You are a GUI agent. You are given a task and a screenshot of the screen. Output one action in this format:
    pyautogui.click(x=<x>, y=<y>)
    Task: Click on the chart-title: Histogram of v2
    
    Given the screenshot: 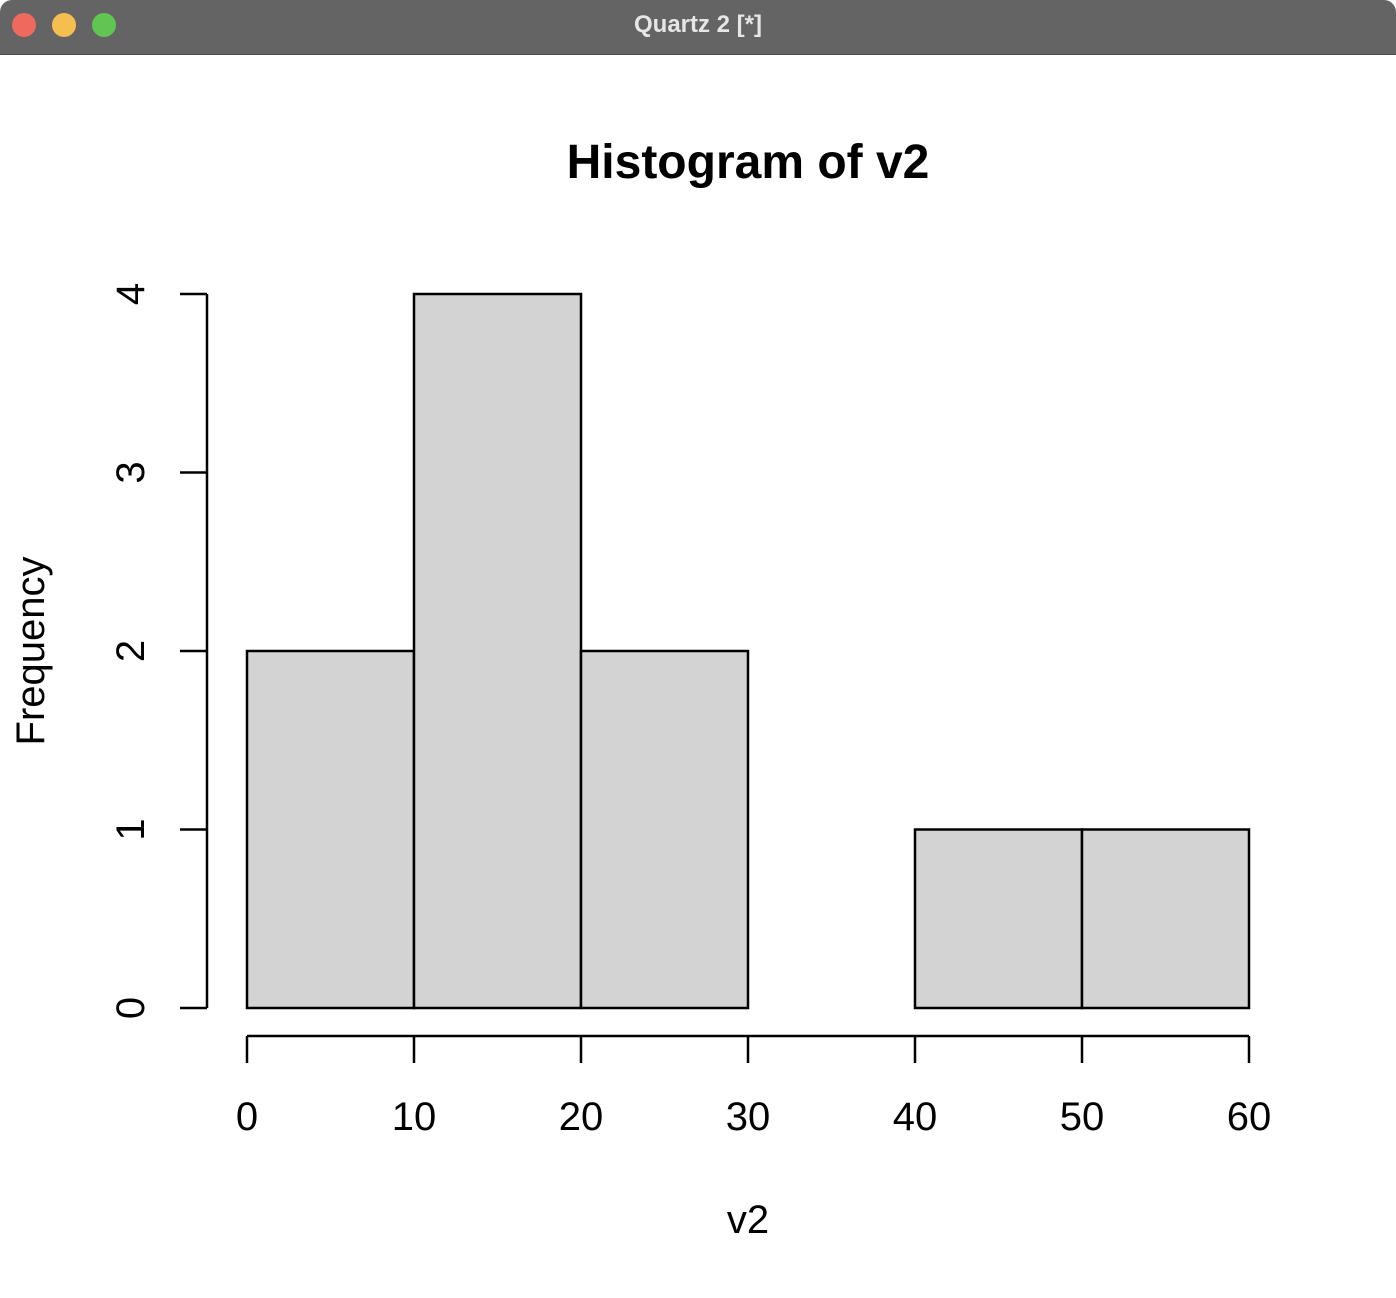 What is the action you would take?
    pyautogui.click(x=748, y=162)
    